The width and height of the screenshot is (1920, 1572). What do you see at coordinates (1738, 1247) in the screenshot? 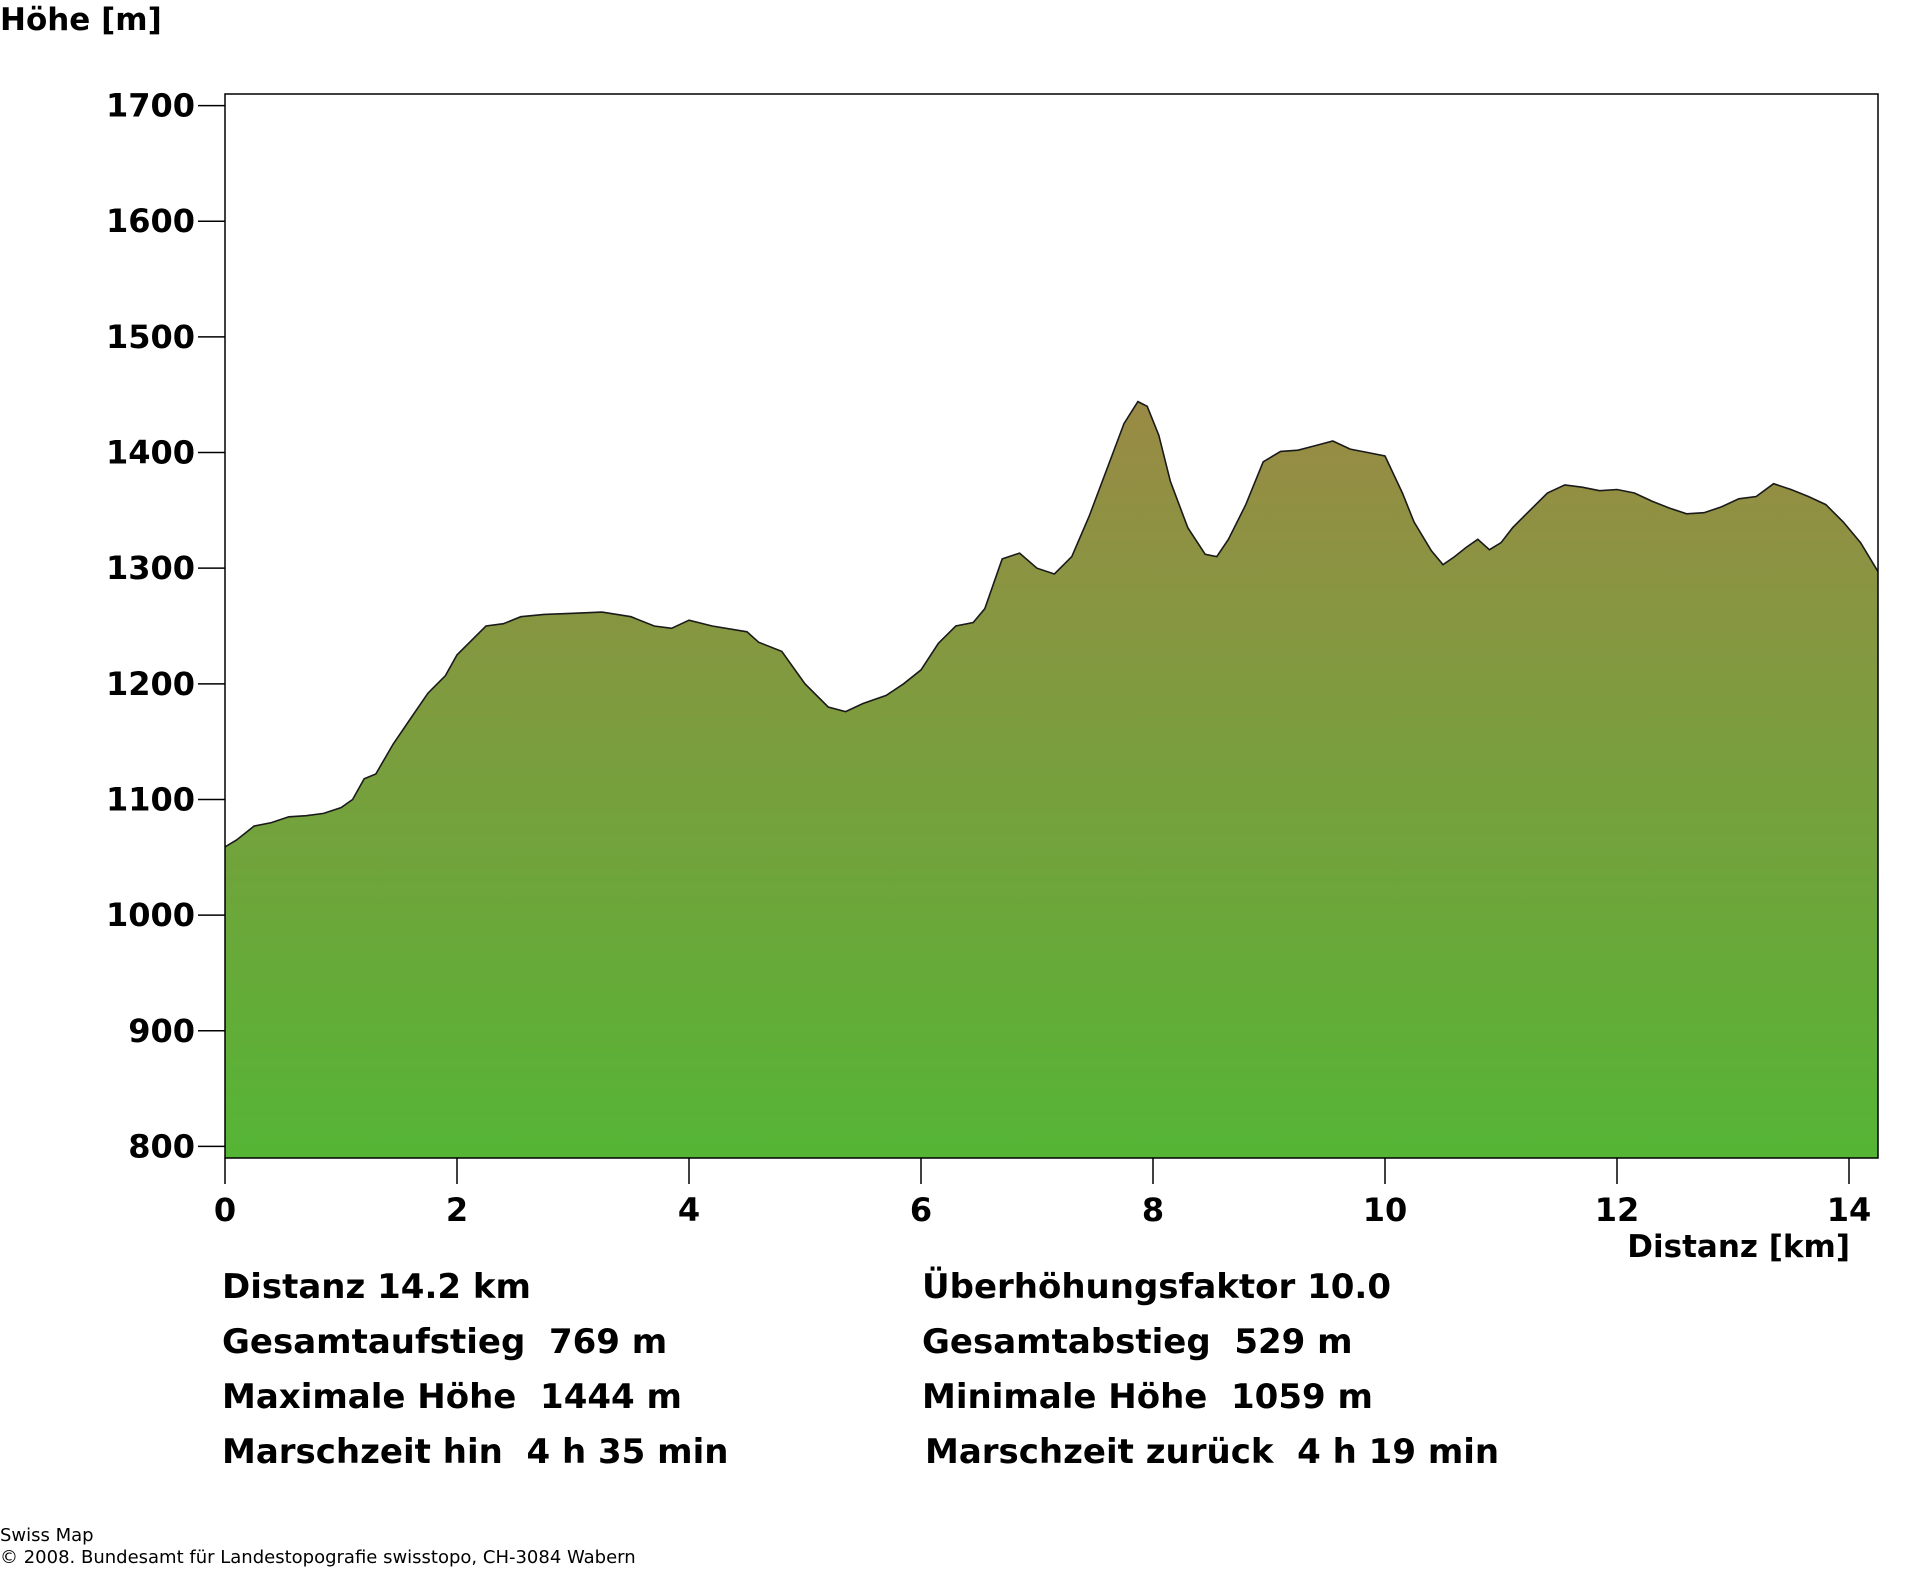
I see `x-axis-title: Distanz [km]` at bounding box center [1738, 1247].